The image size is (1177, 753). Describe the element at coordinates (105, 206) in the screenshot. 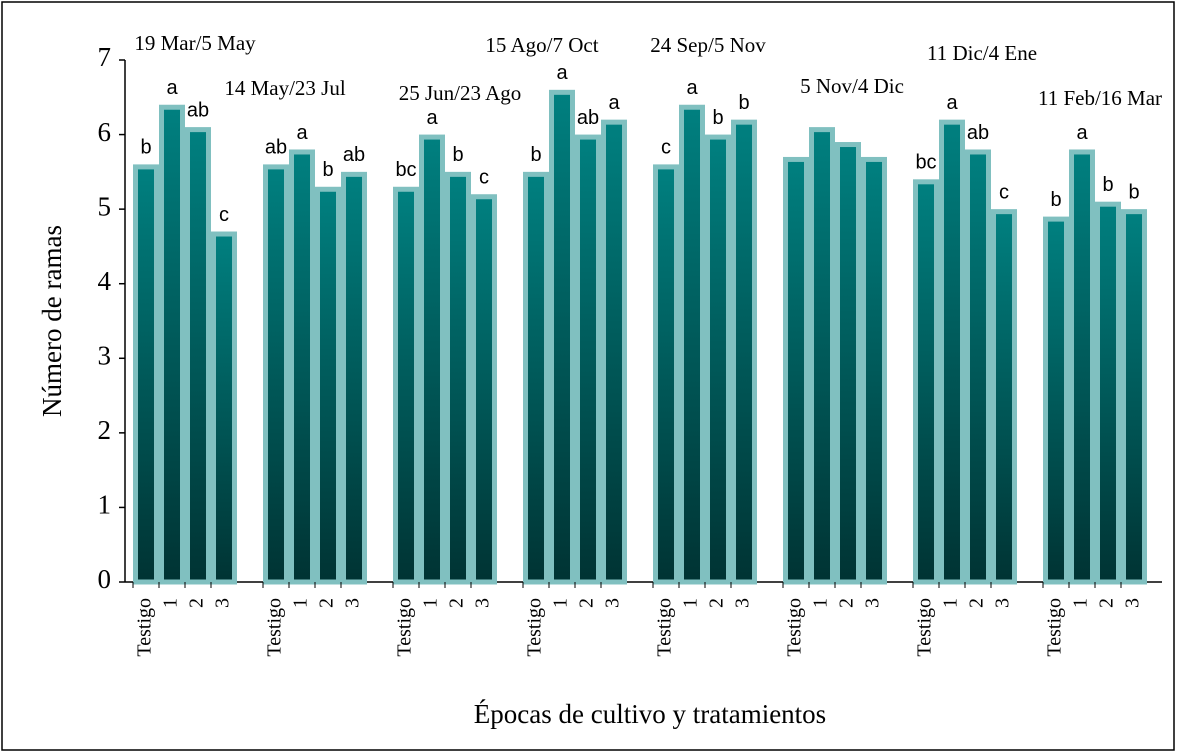

I see `y-tick-label: 5` at that location.